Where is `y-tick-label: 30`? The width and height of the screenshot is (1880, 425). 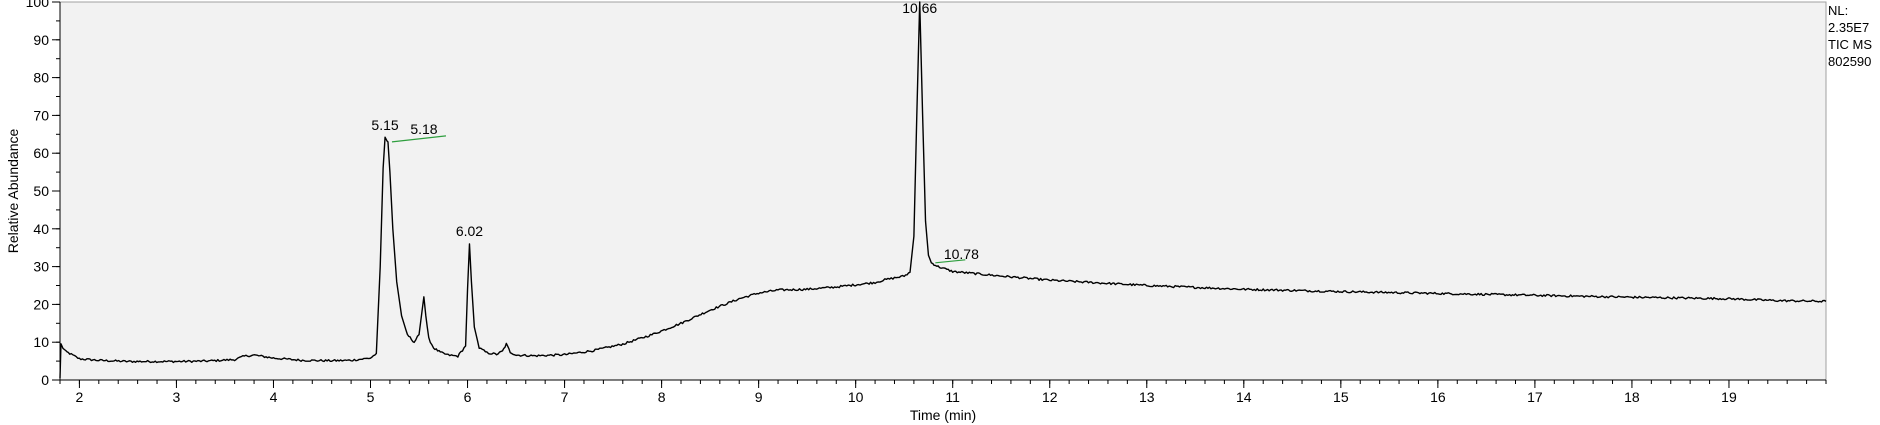
y-tick-label: 30 is located at coordinates (41, 267).